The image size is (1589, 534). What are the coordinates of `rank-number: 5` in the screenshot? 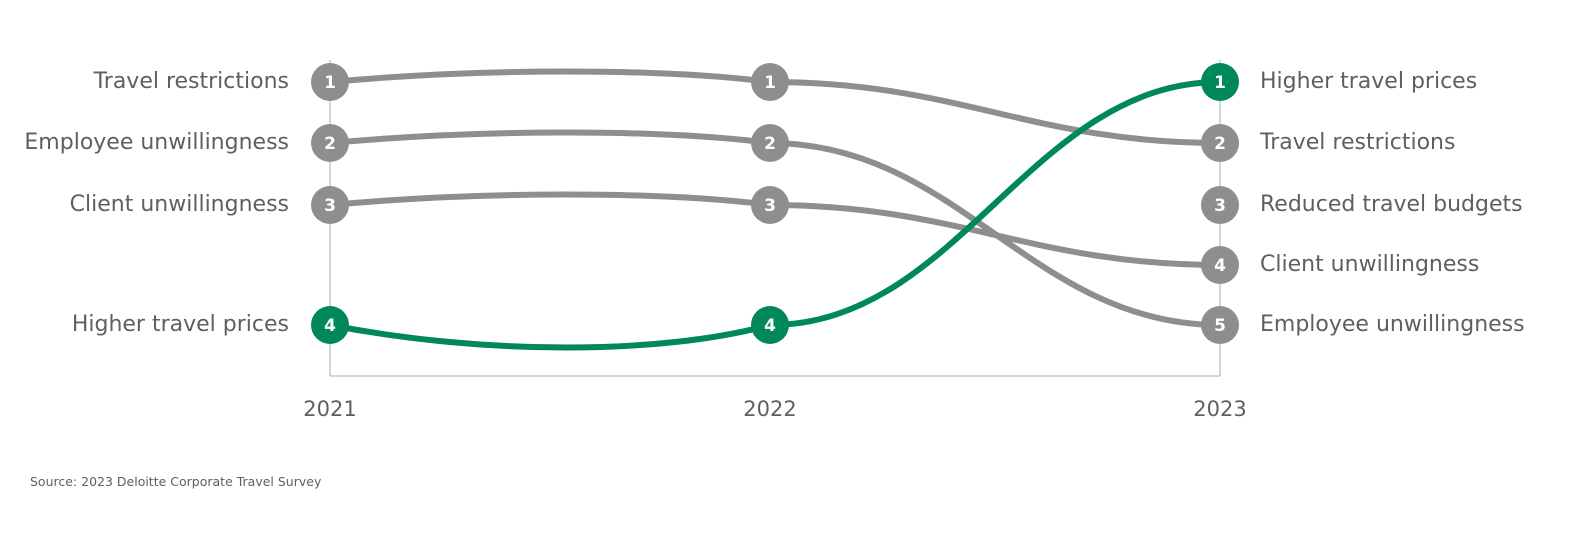 It's located at (1220, 326).